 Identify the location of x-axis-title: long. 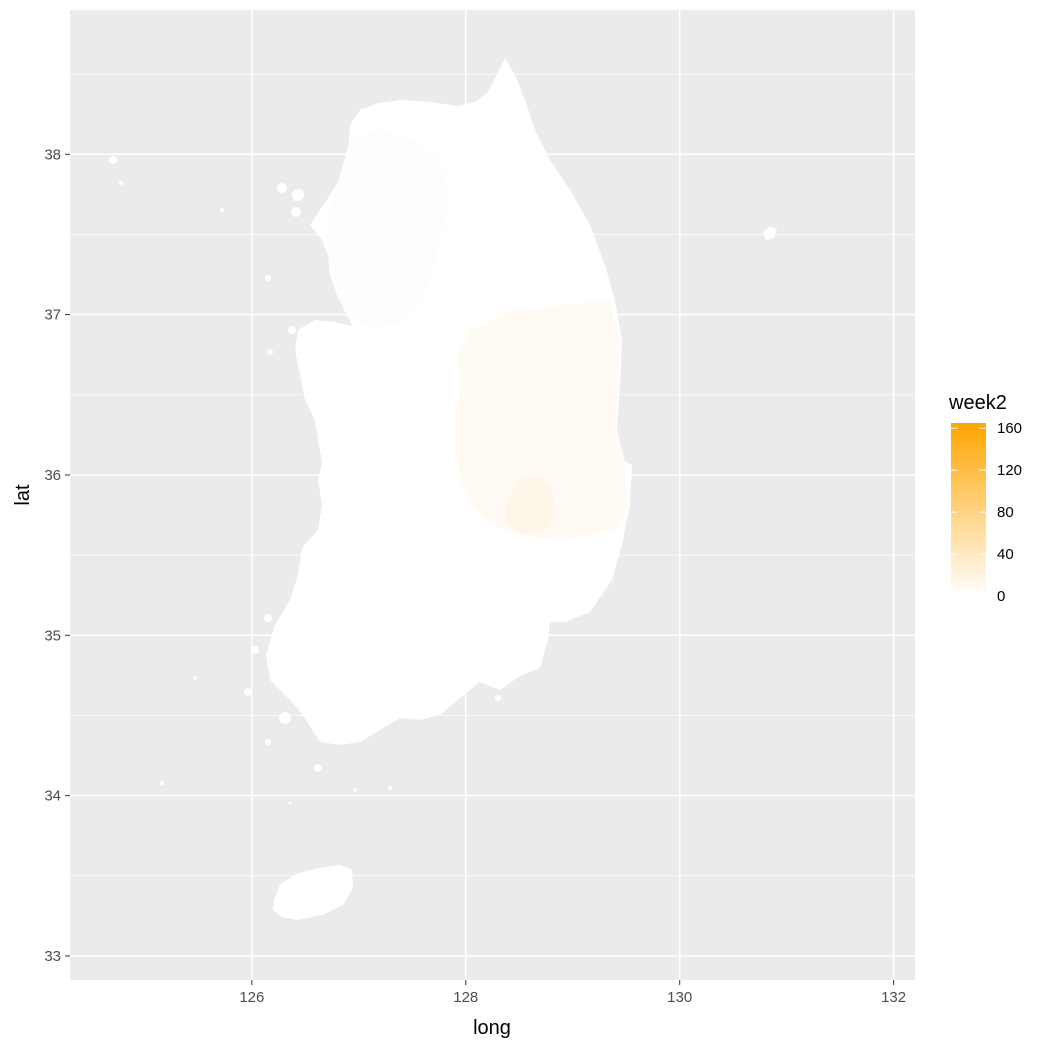
(492, 1028).